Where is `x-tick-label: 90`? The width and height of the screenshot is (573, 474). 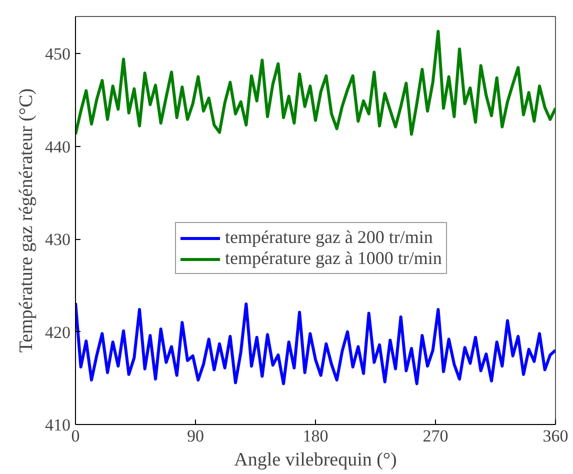 x-tick-label: 90 is located at coordinates (195, 436).